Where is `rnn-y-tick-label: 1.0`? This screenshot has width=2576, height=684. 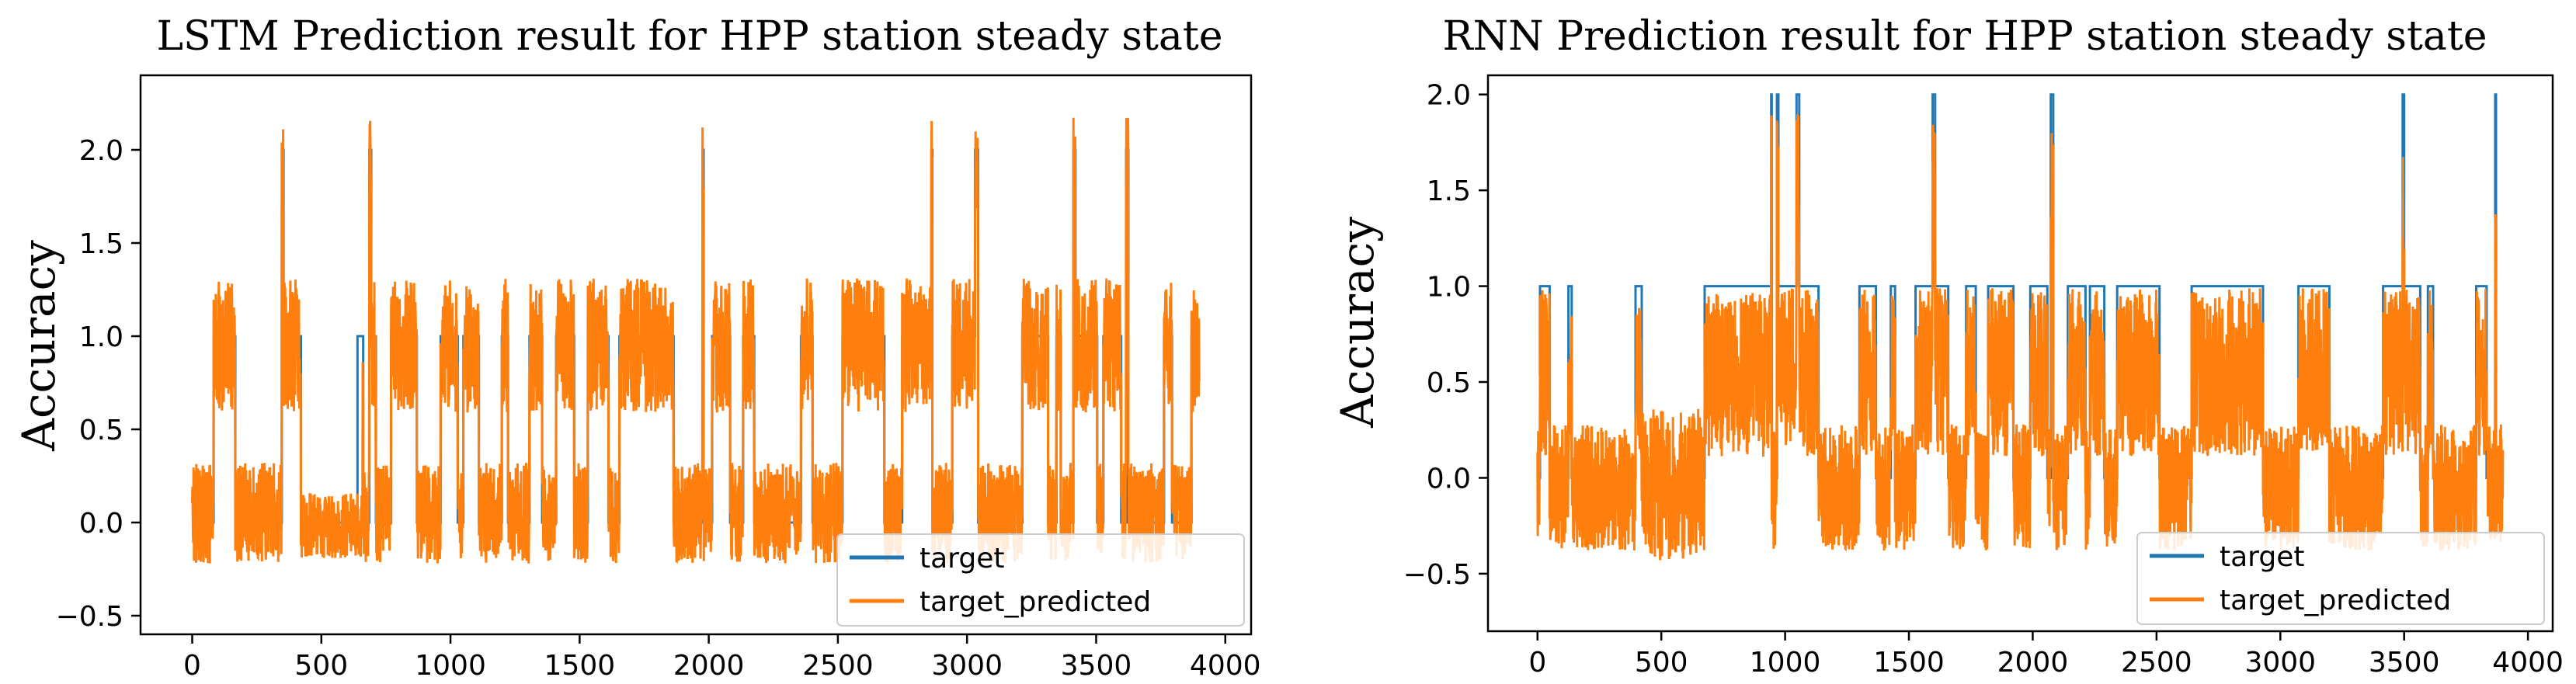 rnn-y-tick-label: 1.0 is located at coordinates (1449, 288).